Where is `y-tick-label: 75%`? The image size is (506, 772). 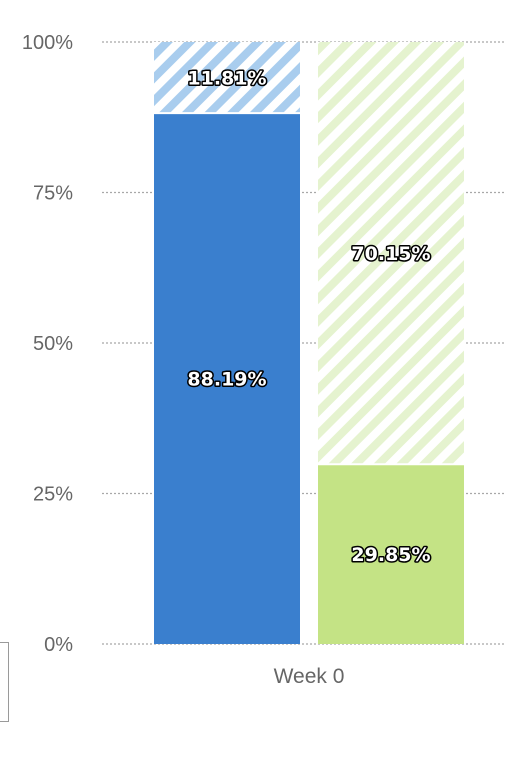
y-tick-label: 75% is located at coordinates (53, 194).